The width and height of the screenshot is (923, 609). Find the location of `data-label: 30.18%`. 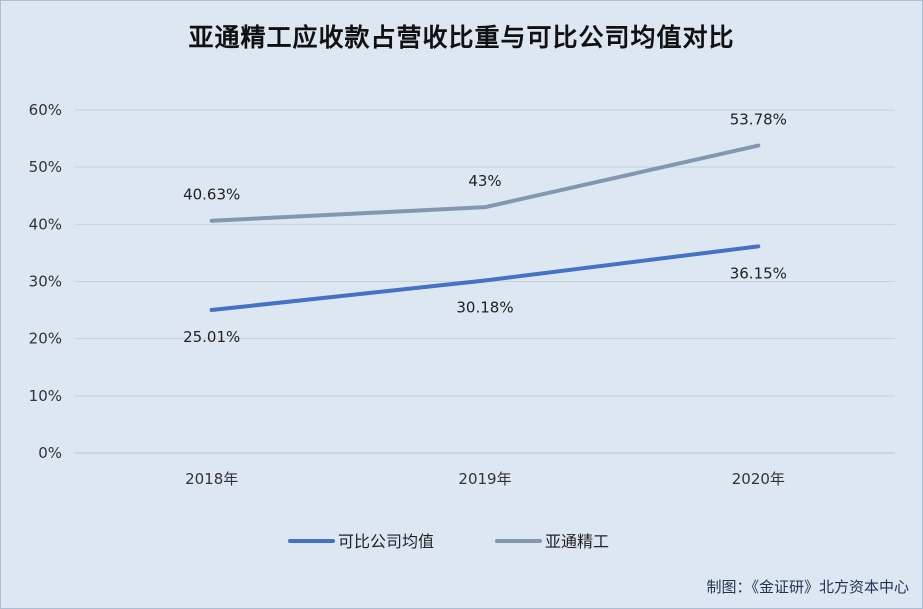

data-label: 30.18% is located at coordinates (484, 307).